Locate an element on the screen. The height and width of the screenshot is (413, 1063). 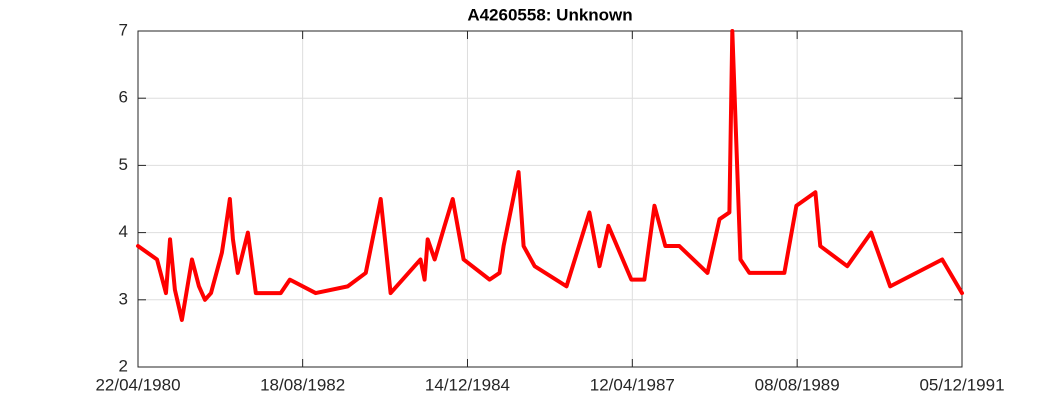
y-tick-label: 2 is located at coordinates (123, 365).